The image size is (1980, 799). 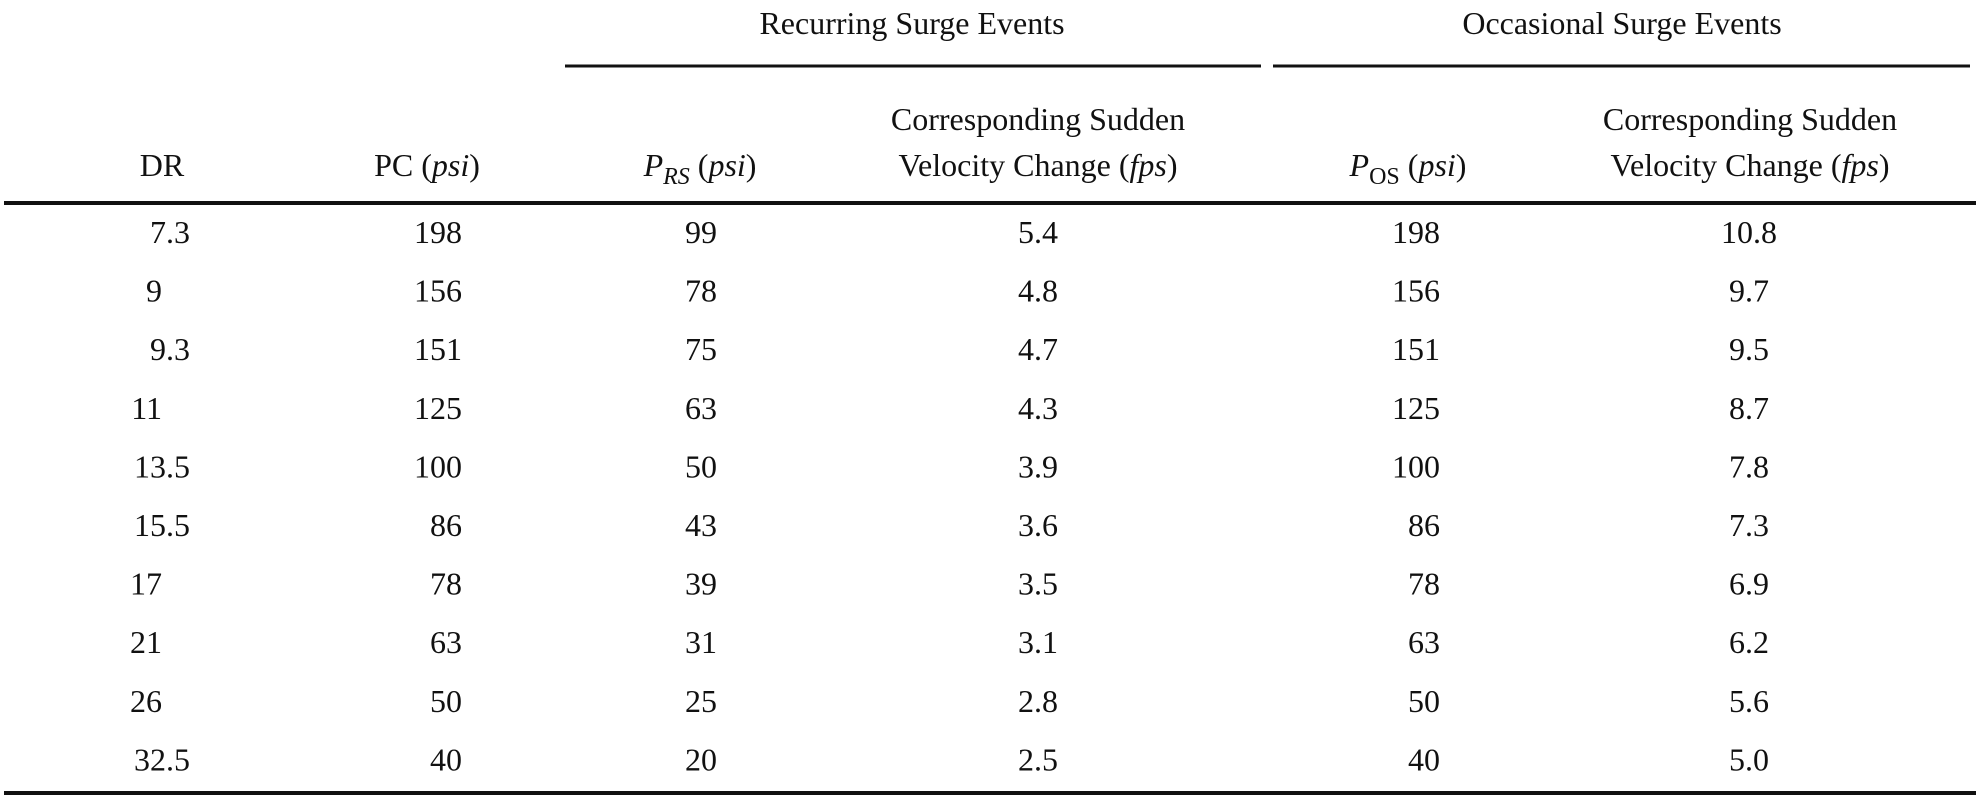 I want to click on cell: 7.8, so click(x=1749, y=466).